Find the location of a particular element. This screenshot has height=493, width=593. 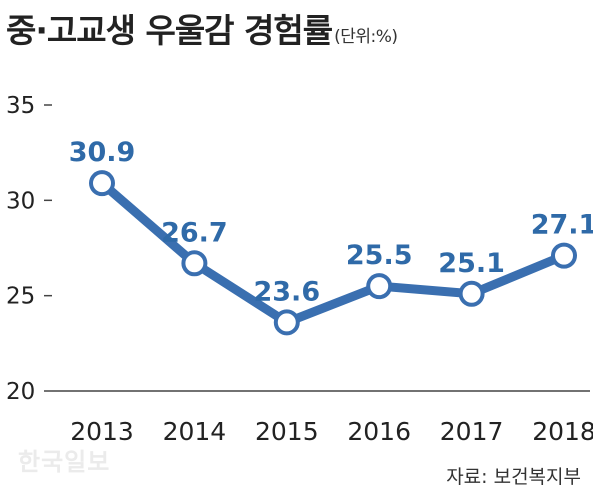

x-tick-label: 2018 is located at coordinates (562, 431).